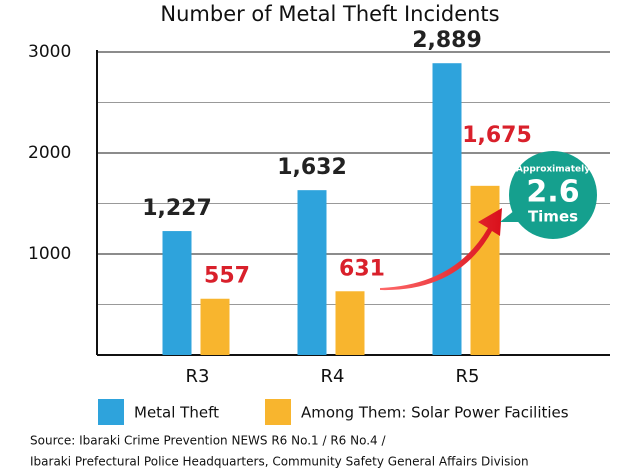 The width and height of the screenshot is (630, 472). I want to click on value-label: 1,632, so click(312, 167).